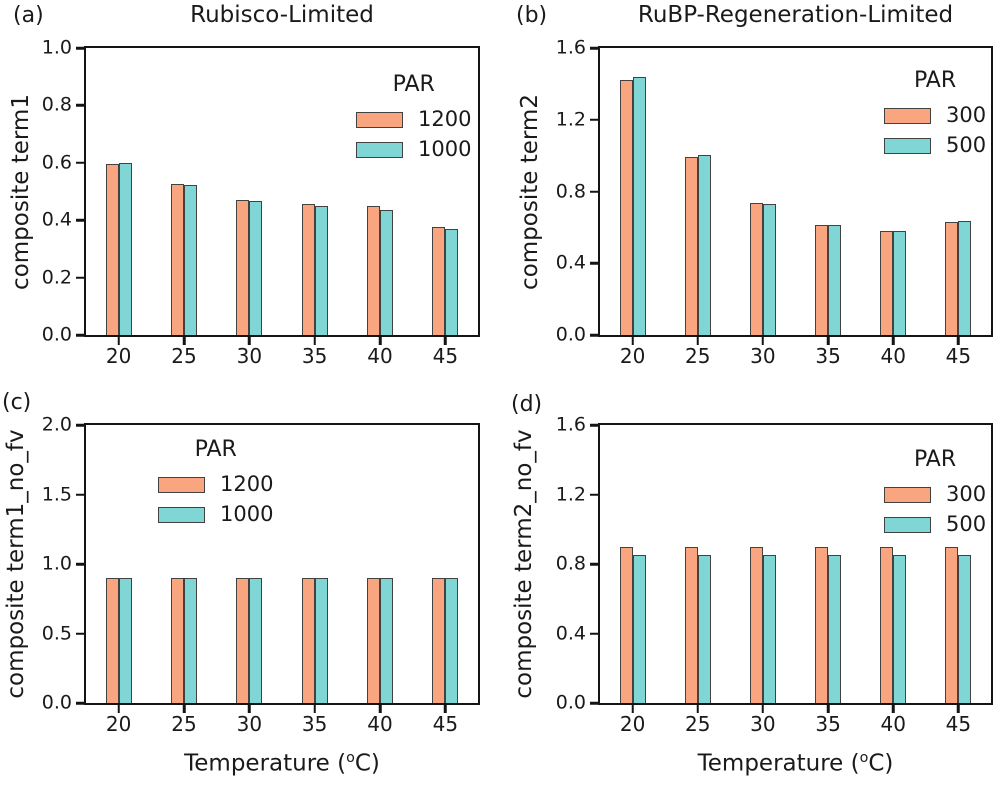  I want to click on y-tick-label: 0.0, so click(570, 702).